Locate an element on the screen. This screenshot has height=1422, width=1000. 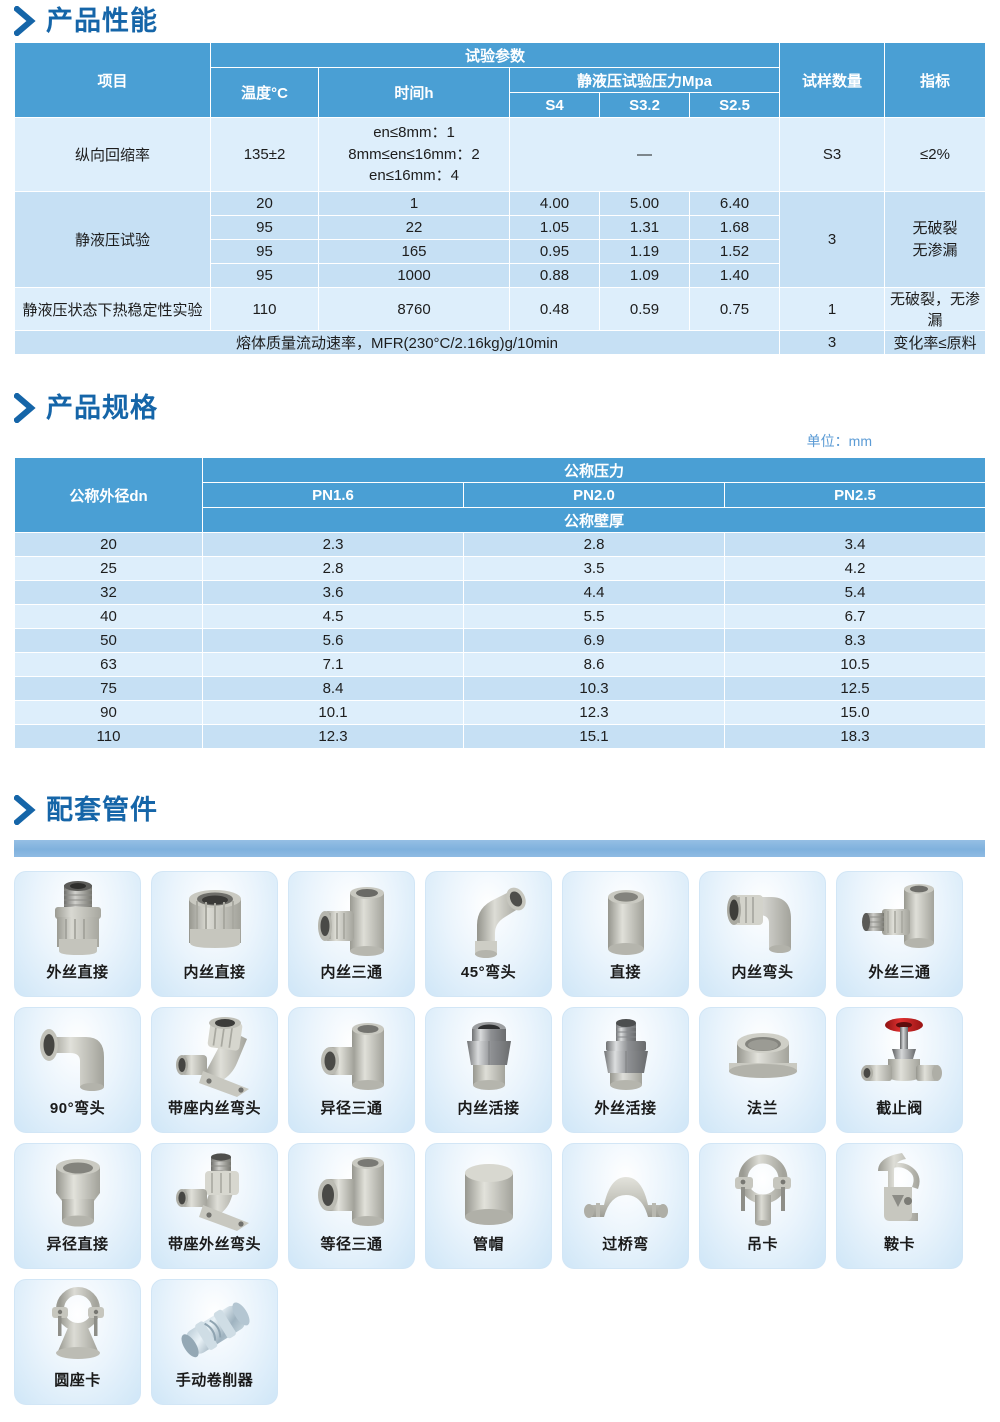
cell-pn20: 10.3 is located at coordinates (594, 688).